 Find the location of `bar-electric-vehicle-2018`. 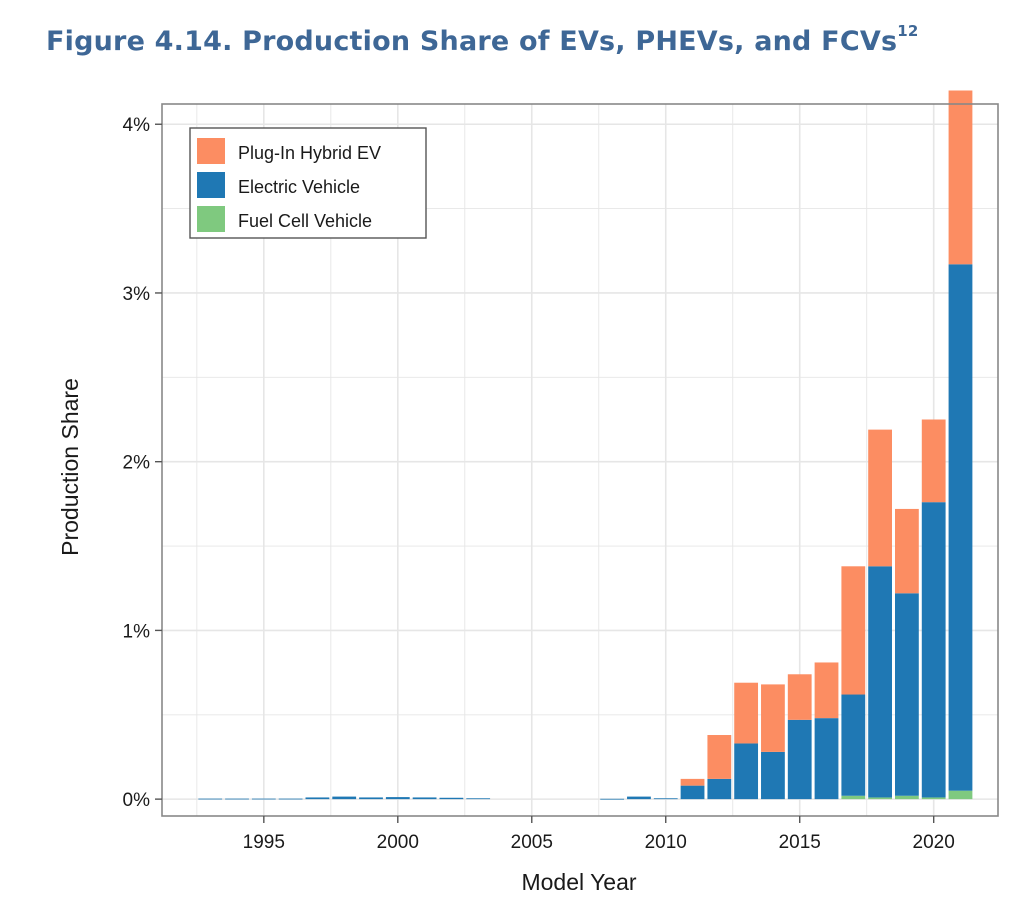

bar-electric-vehicle-2018 is located at coordinates (880, 682).